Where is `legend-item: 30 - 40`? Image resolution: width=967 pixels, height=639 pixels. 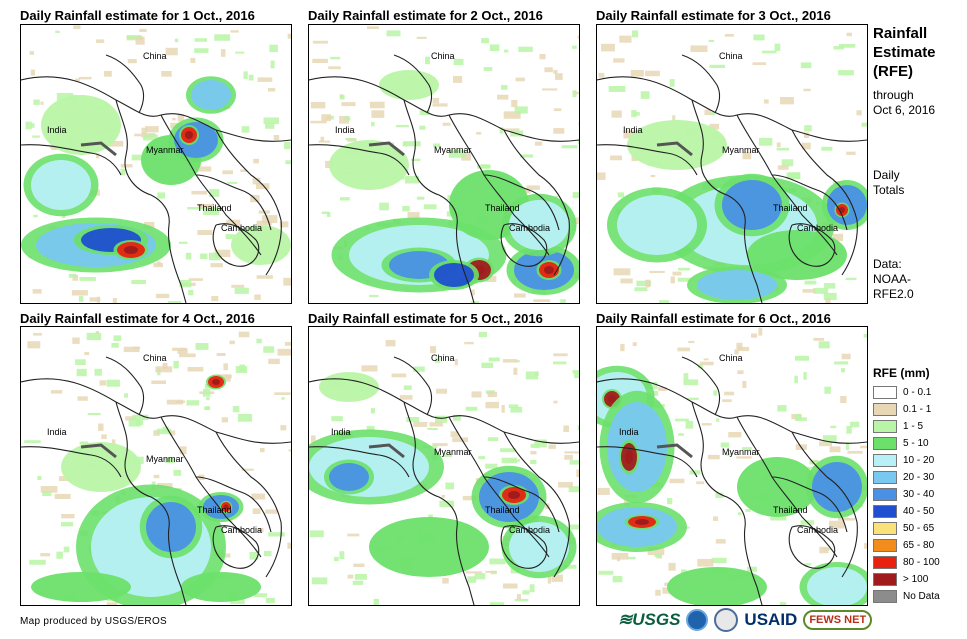
legend-item: 30 - 40 is located at coordinates (906, 494).